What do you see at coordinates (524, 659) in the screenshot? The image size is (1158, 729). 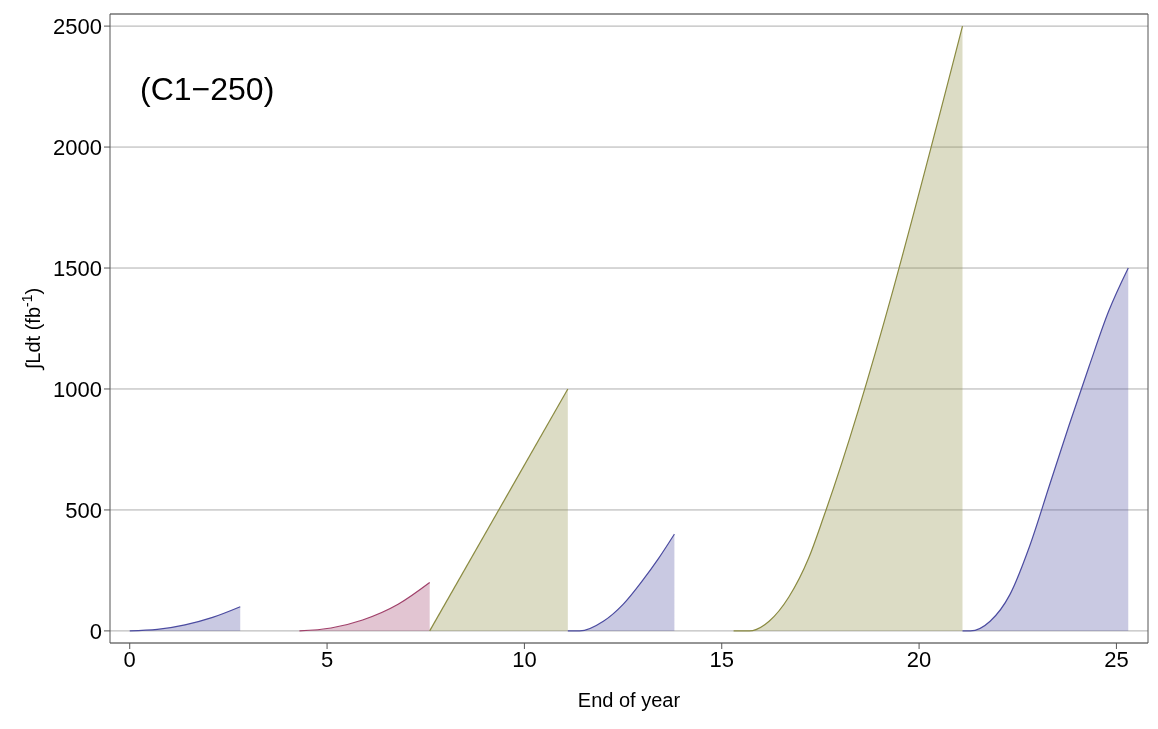 I see `x-tick-label: 10` at bounding box center [524, 659].